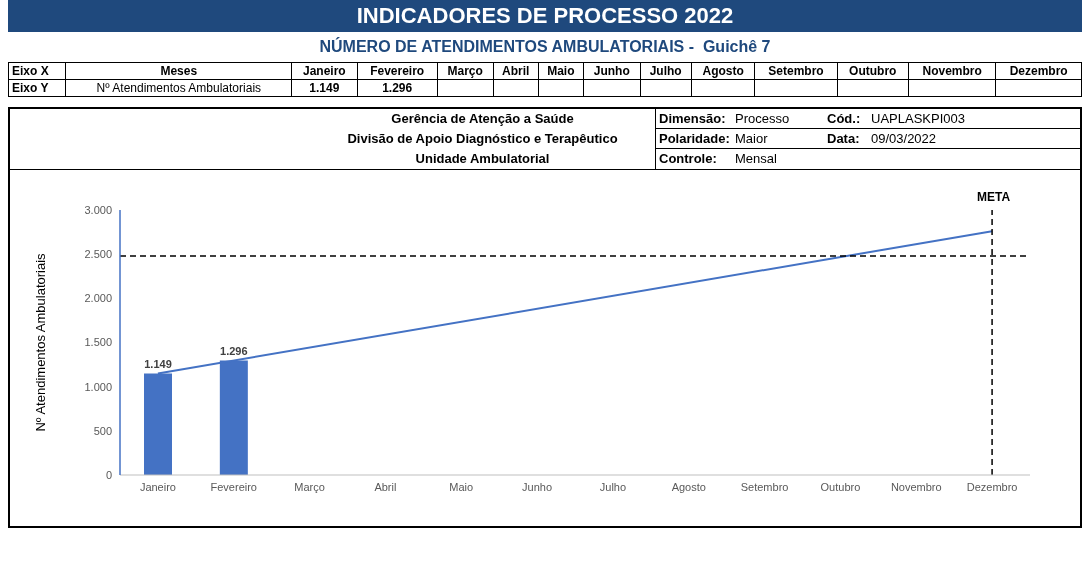  Describe the element at coordinates (179, 88) in the screenshot. I see `text: Nº Atendimentos Ambulatoriais` at that location.